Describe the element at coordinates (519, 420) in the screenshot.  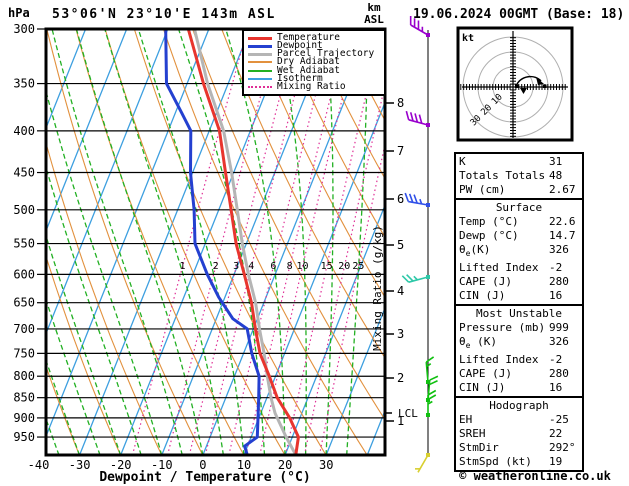
I see `table-row: EH -25` at that location.